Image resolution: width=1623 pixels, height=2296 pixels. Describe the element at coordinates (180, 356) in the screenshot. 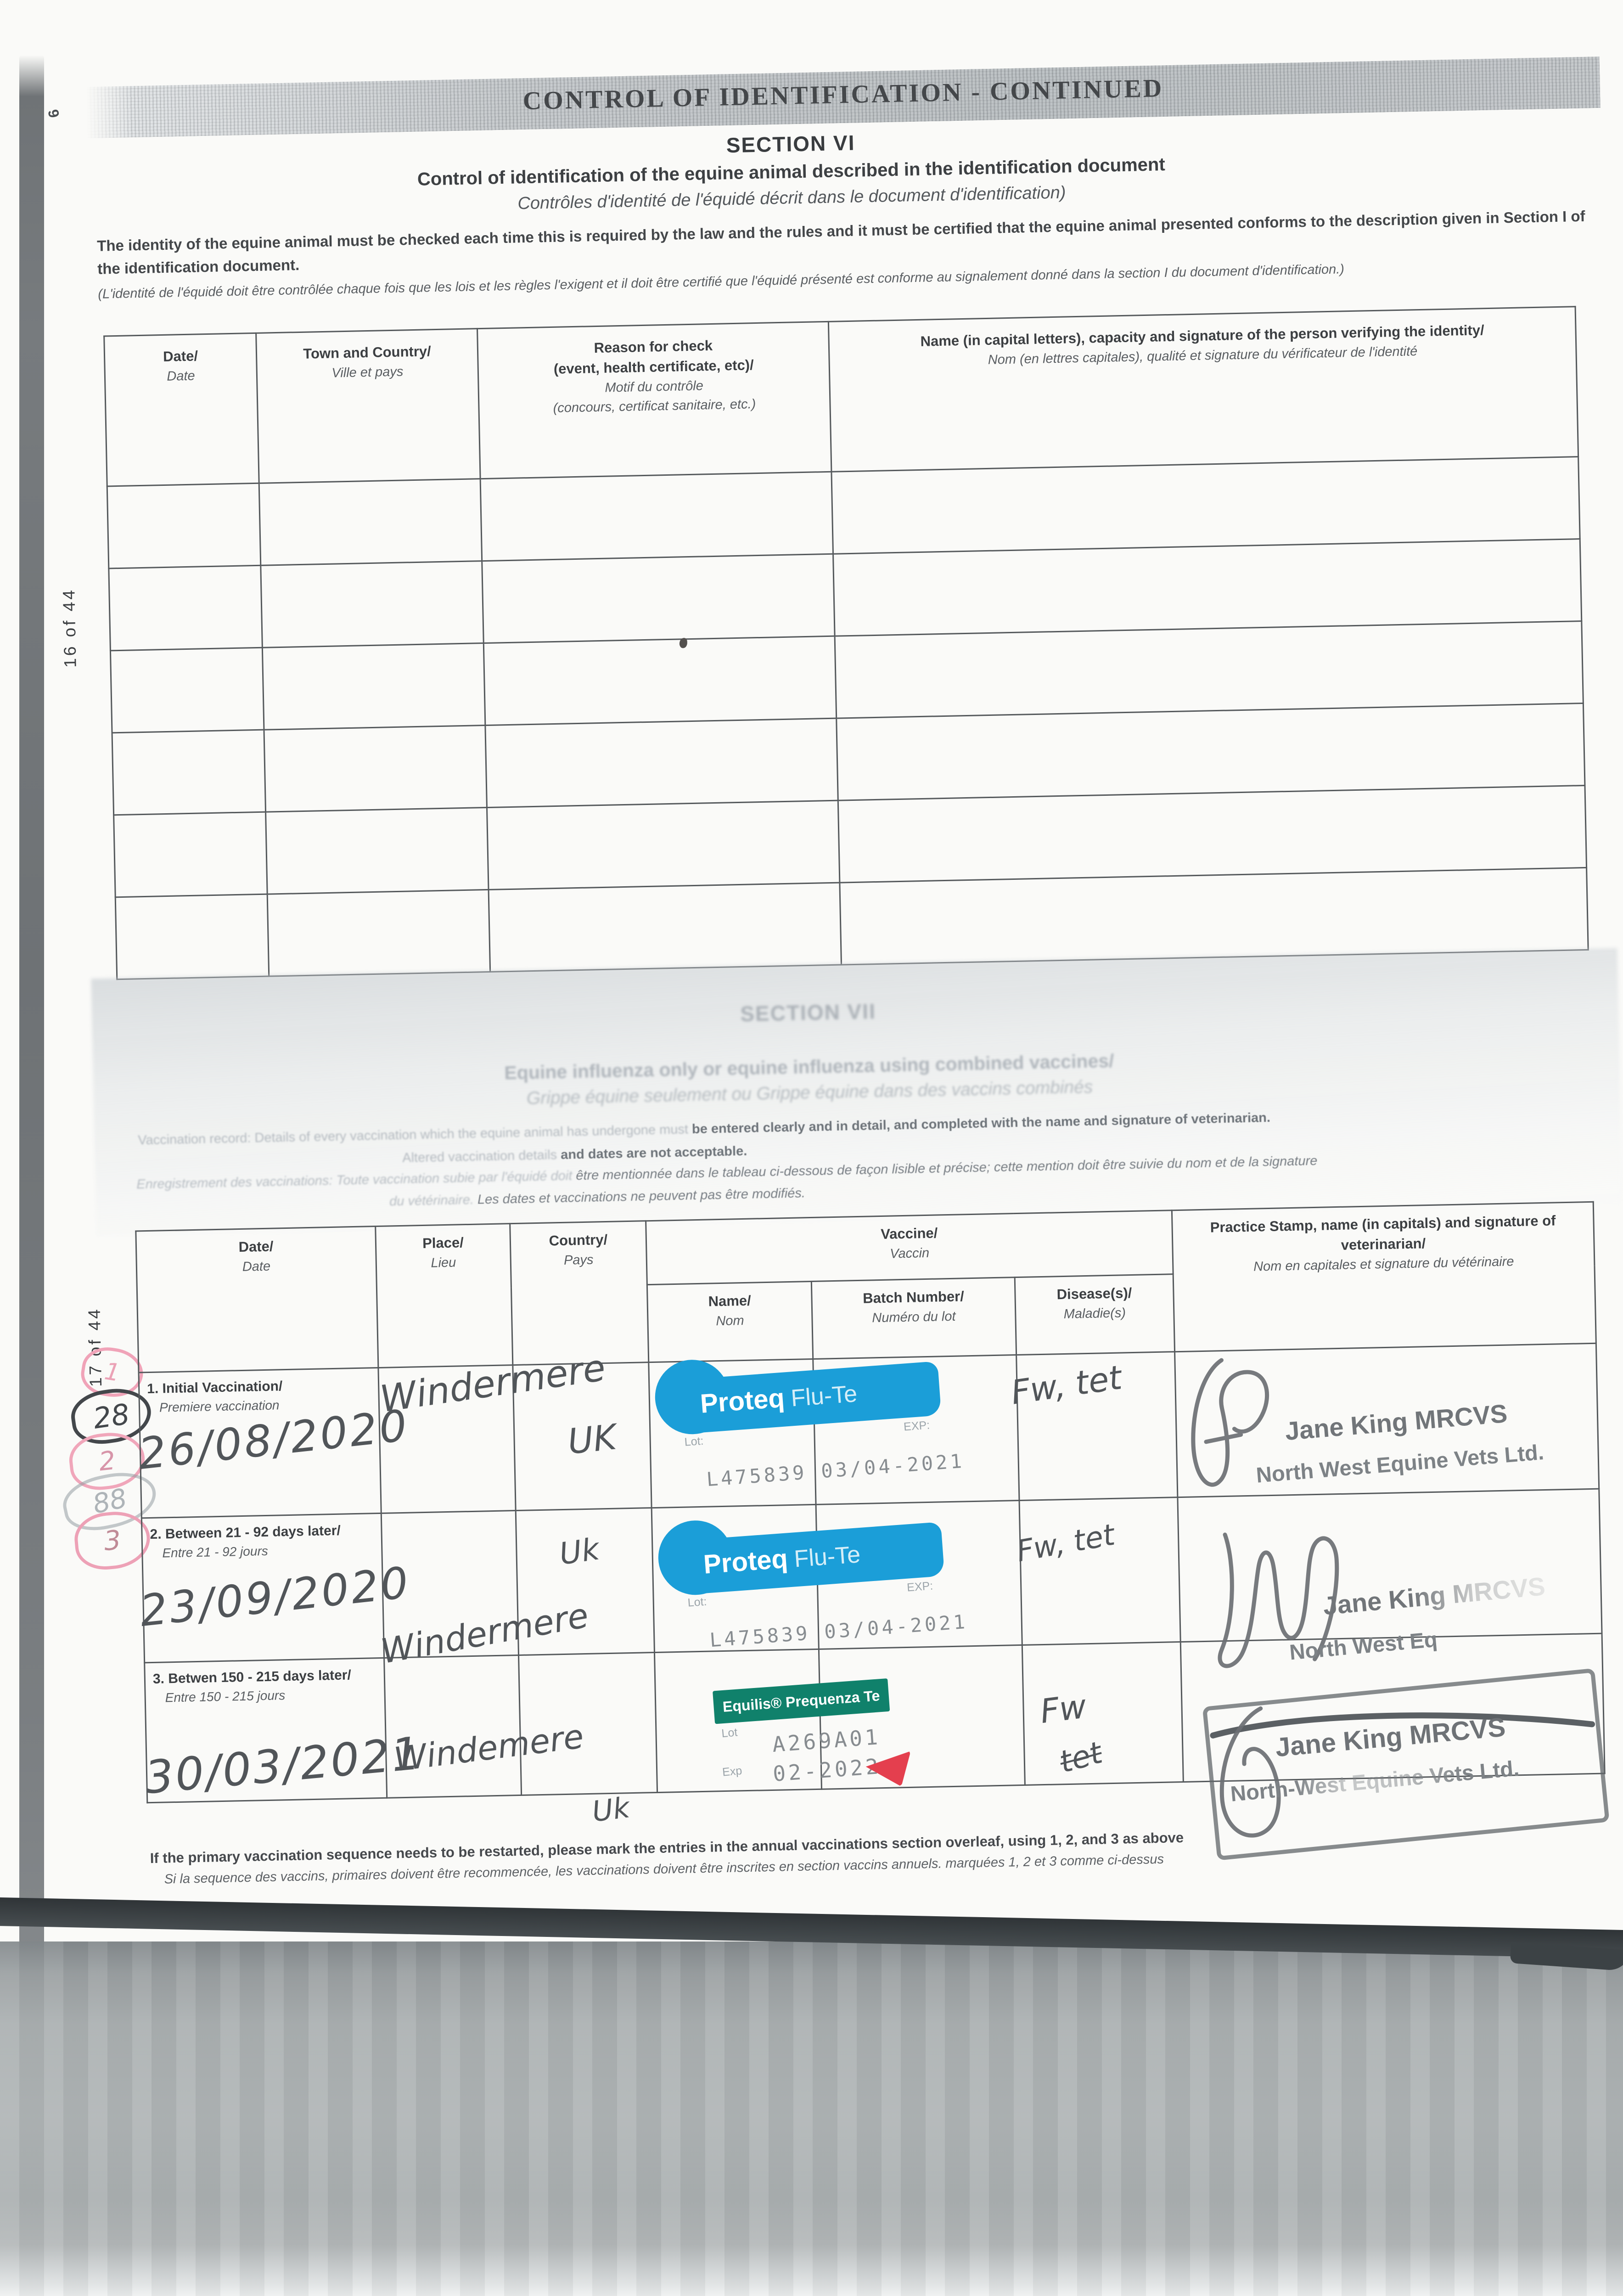

I see `col-date-en: Date/` at that location.